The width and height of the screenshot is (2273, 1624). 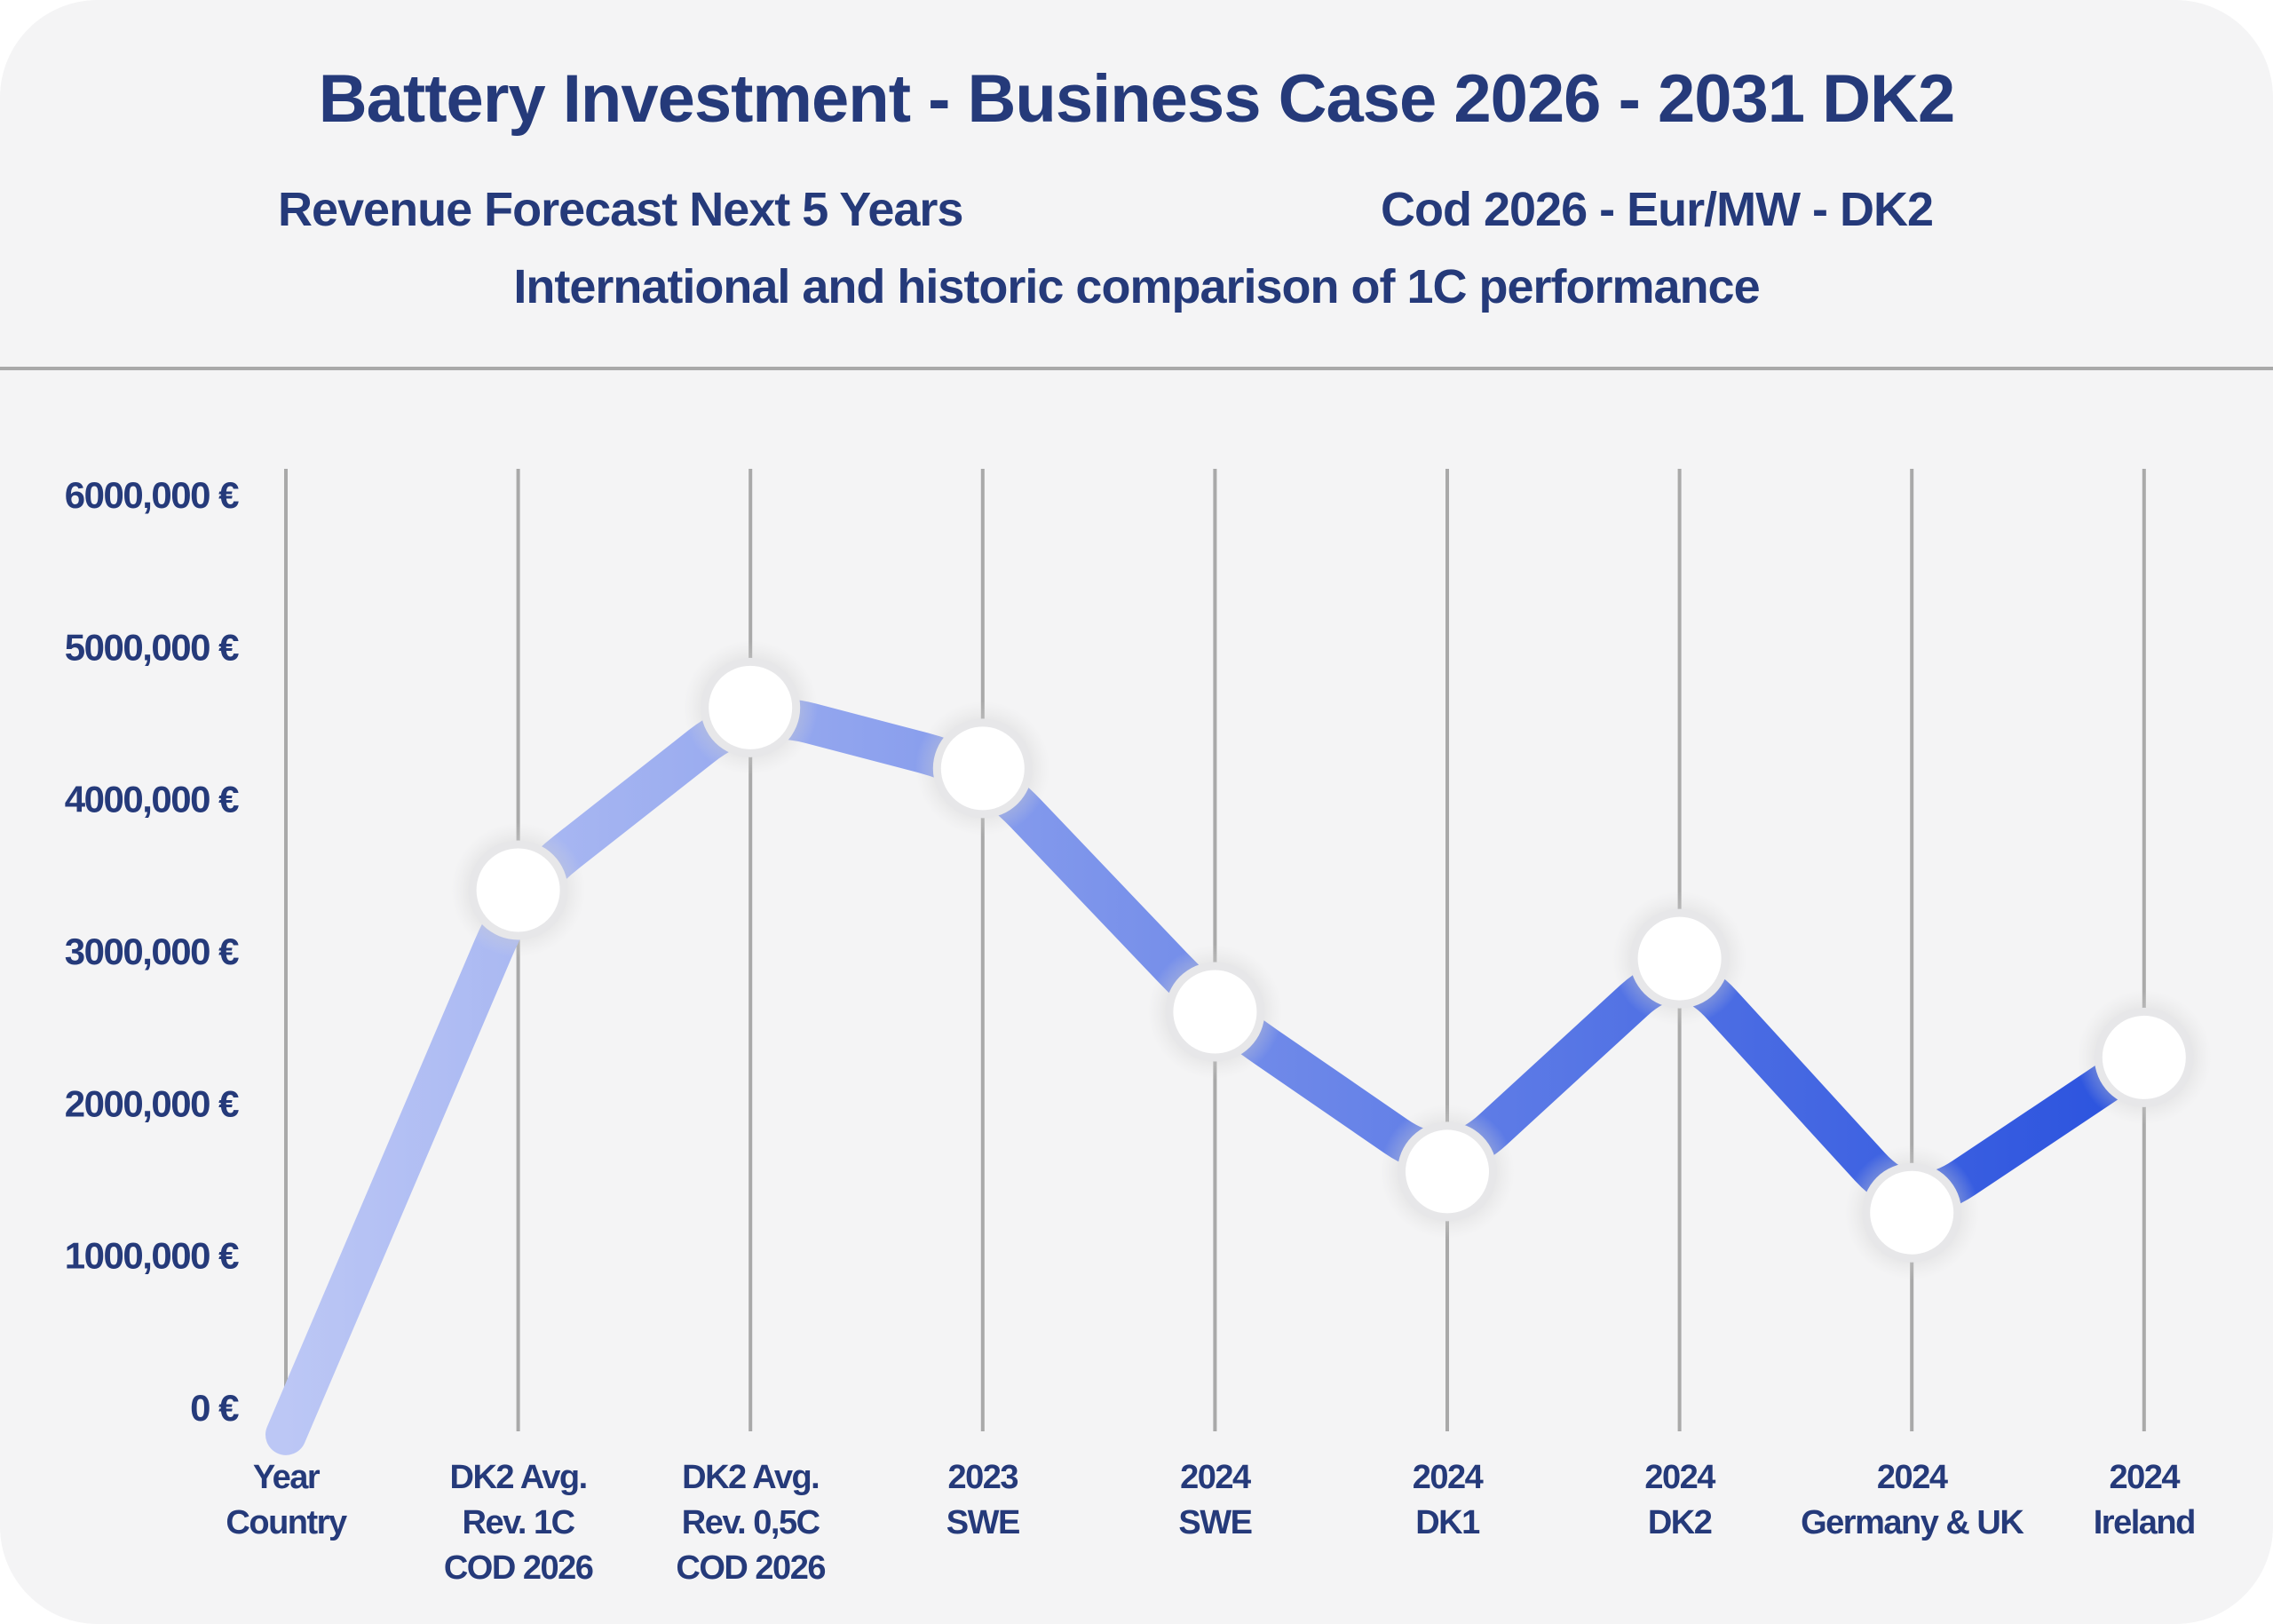 What do you see at coordinates (1214, 1500) in the screenshot?
I see `x-tick-label: 2024 SWE` at bounding box center [1214, 1500].